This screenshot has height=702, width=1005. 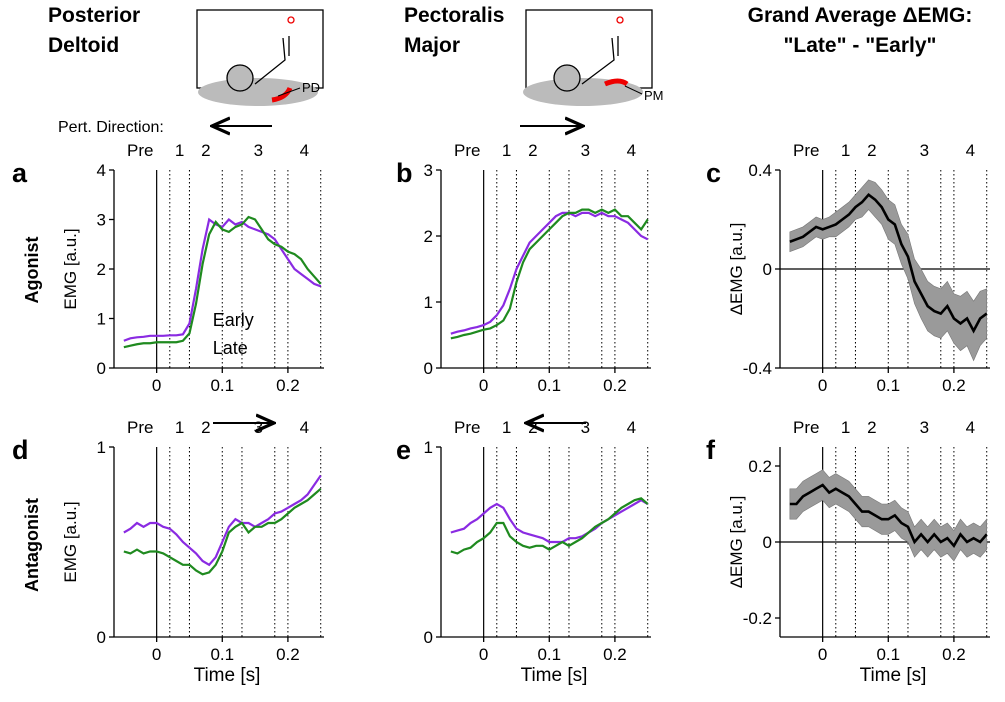 What do you see at coordinates (654, 95) in the screenshot?
I see `muscle-label: PM` at bounding box center [654, 95].